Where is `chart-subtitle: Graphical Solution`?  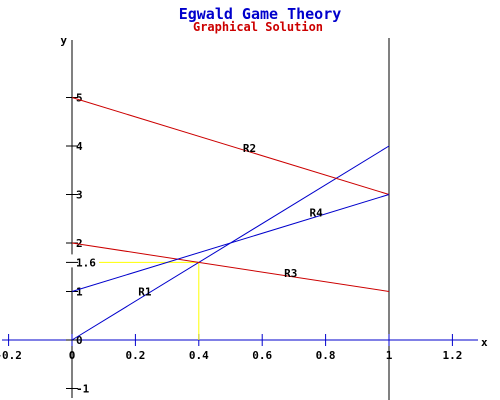 chart-subtitle: Graphical Solution is located at coordinates (258, 27).